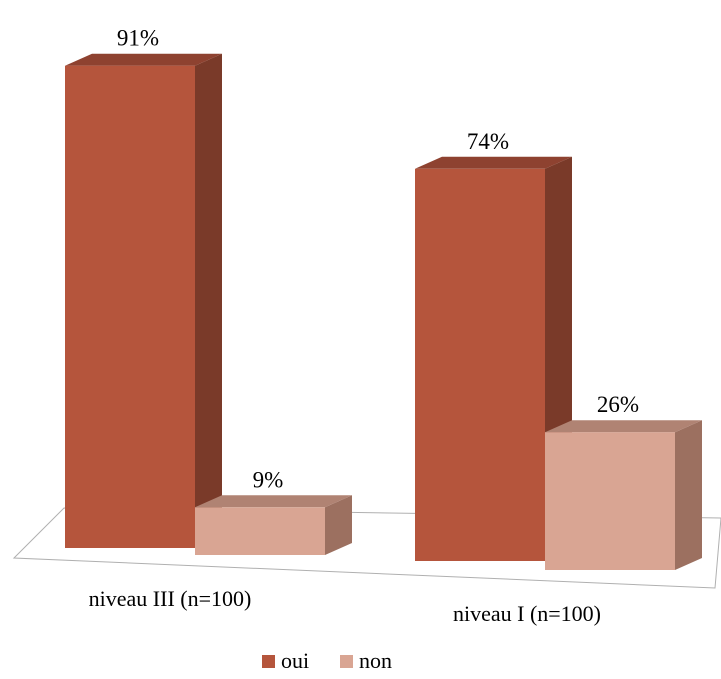 This screenshot has width=721, height=679. What do you see at coordinates (295, 660) in the screenshot?
I see `legend-label: oui` at bounding box center [295, 660].